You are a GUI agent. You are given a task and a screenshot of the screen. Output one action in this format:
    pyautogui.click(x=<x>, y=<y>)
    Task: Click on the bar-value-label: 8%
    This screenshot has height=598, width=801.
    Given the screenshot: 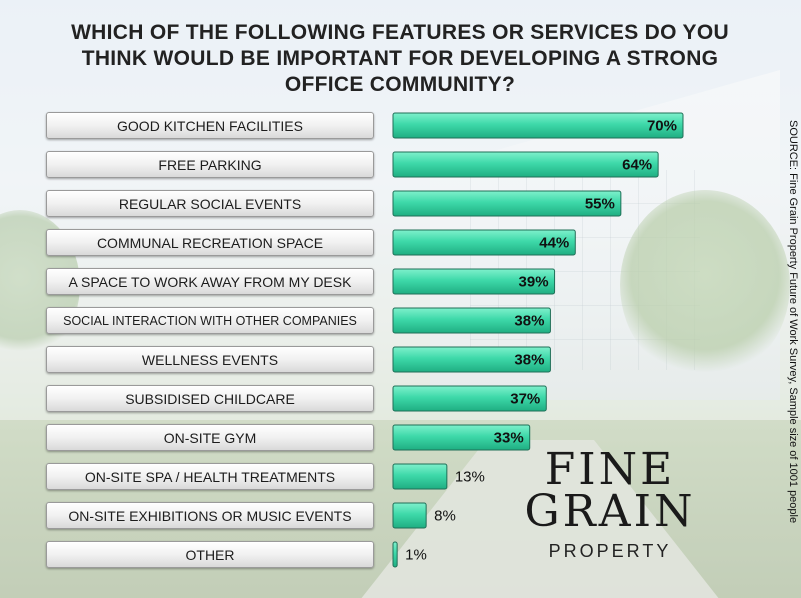 What is the action you would take?
    pyautogui.click(x=445, y=516)
    